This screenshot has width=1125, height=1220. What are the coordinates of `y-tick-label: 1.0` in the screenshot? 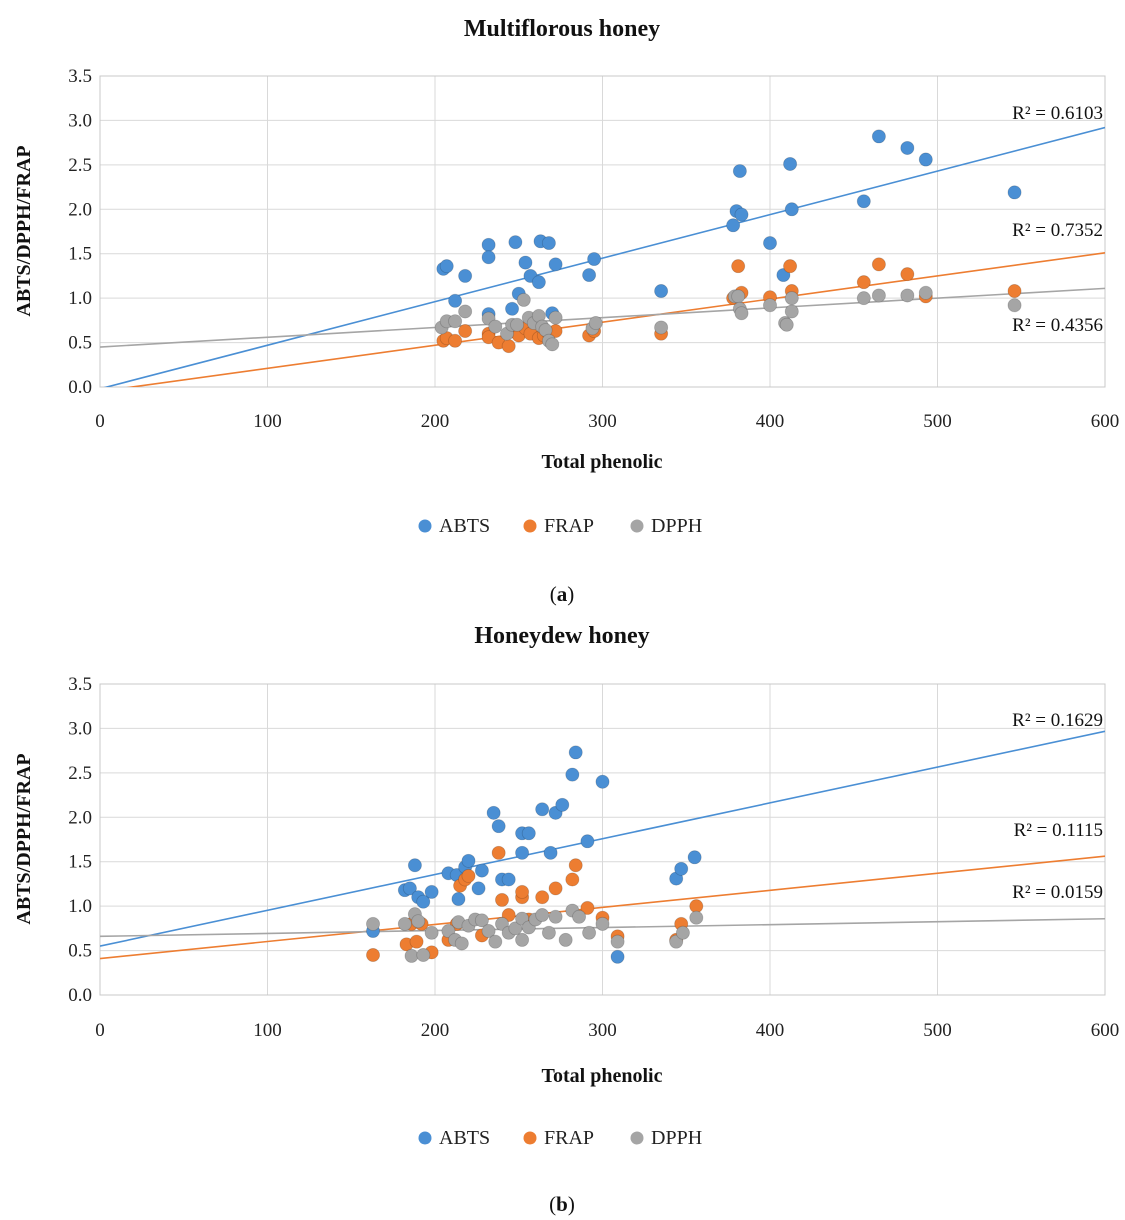 It's located at (80, 906).